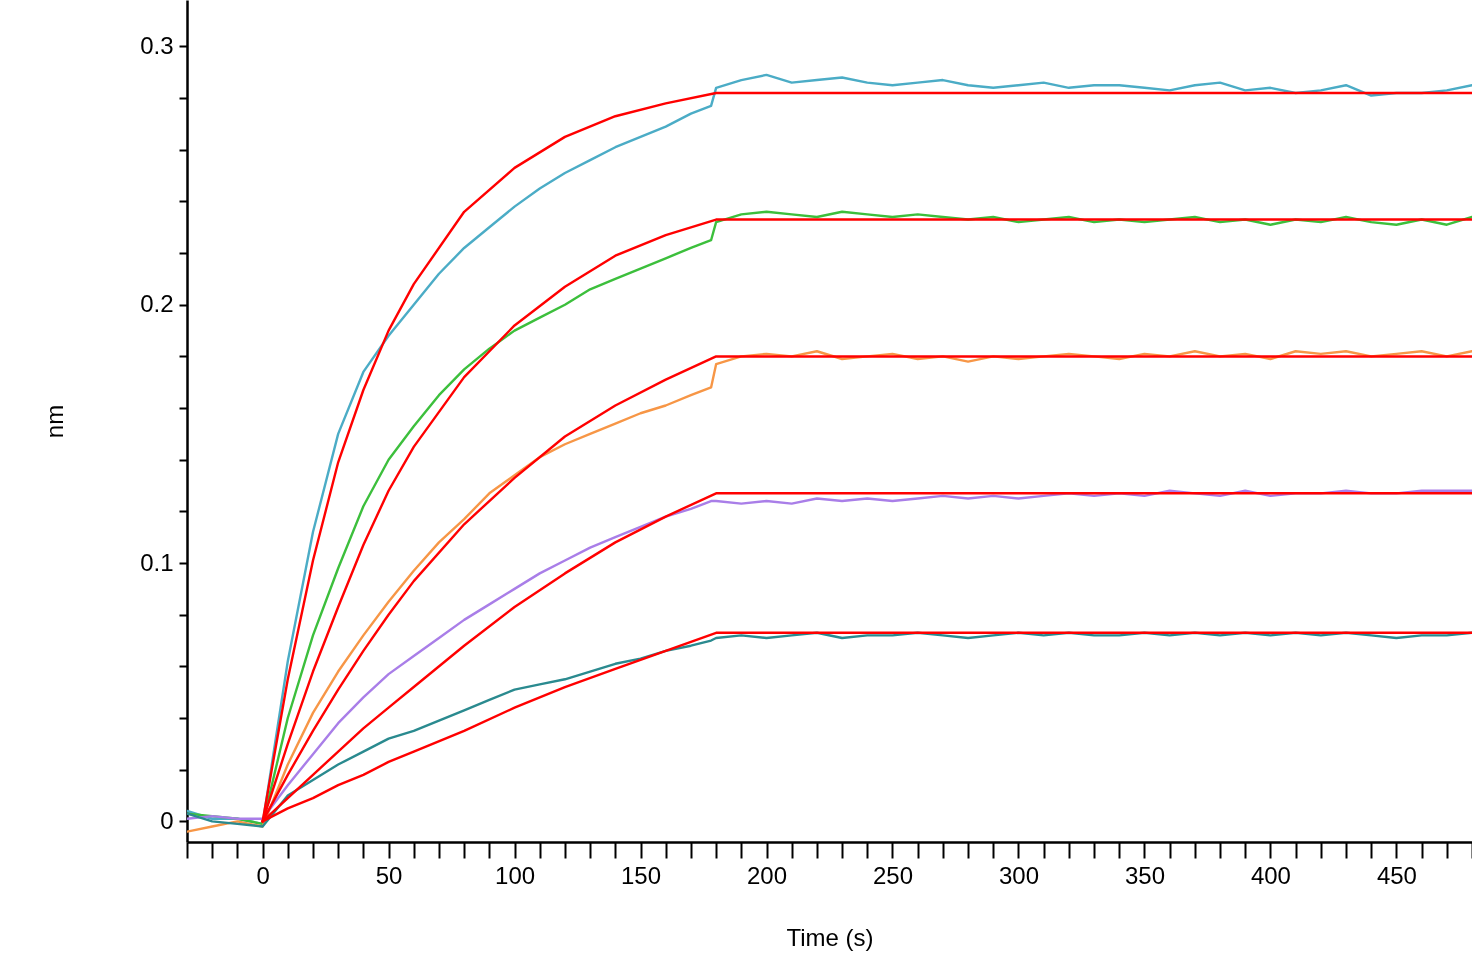 This screenshot has height=957, width=1472. I want to click on x-tick-label: 50, so click(389, 875).